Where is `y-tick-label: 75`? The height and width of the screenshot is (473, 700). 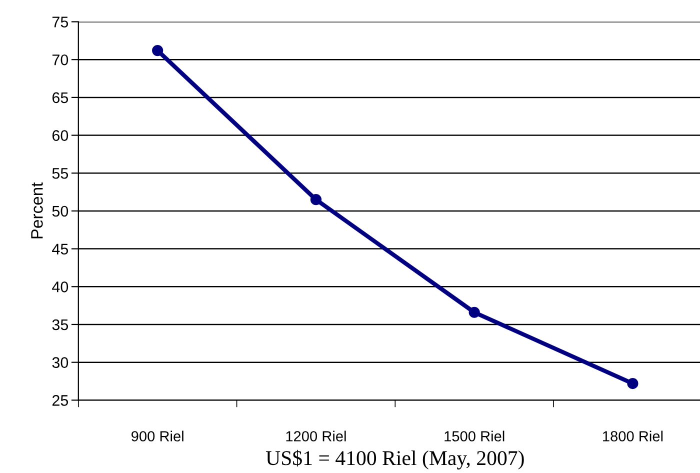
y-tick-label: 75 is located at coordinates (60, 22).